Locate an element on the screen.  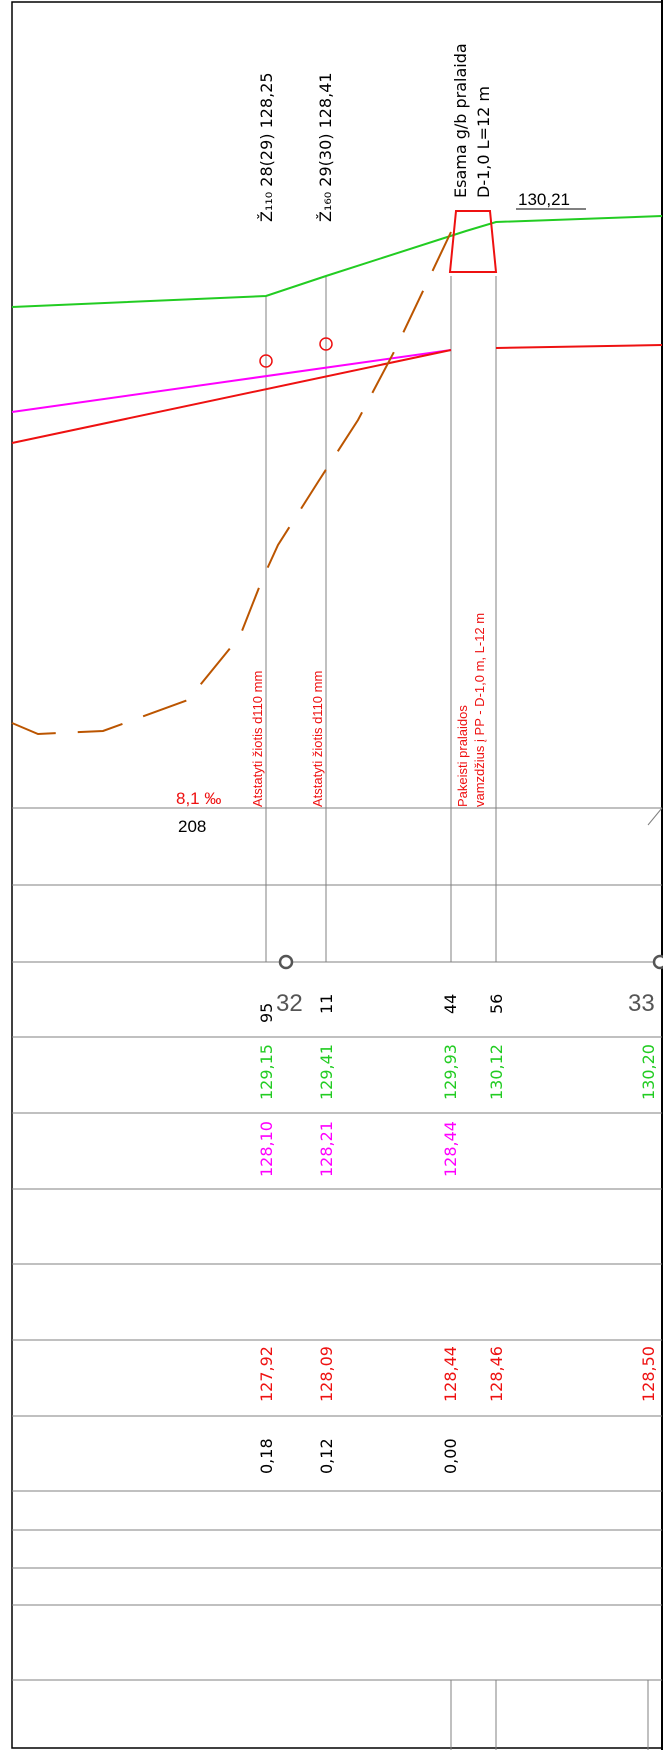
depth-value: 0,12 is located at coordinates (326, 1456).